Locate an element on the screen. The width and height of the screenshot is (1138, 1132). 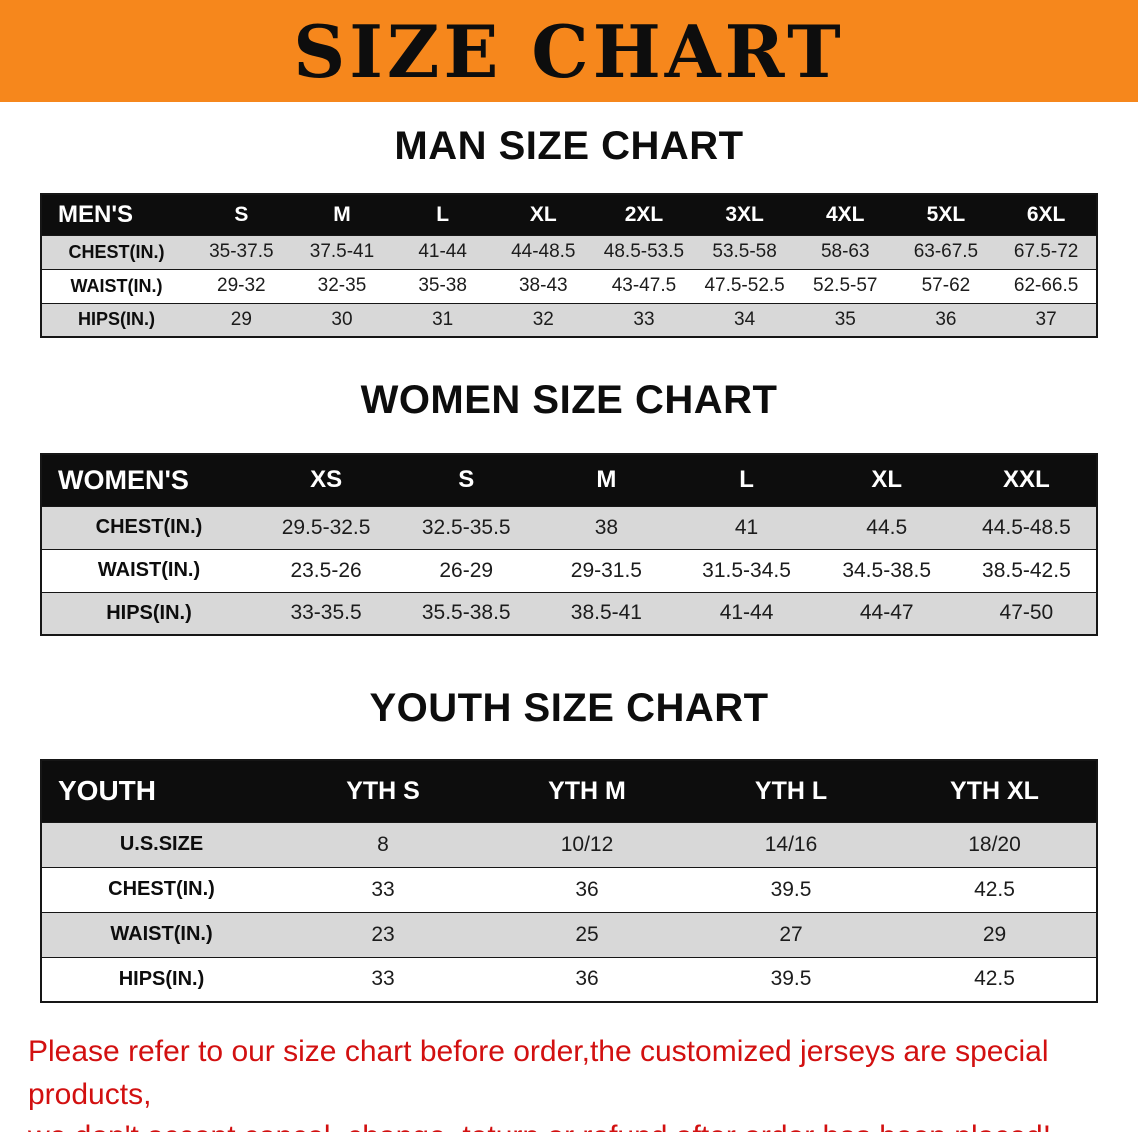
size-value-cell: 39.5 is located at coordinates (791, 889).